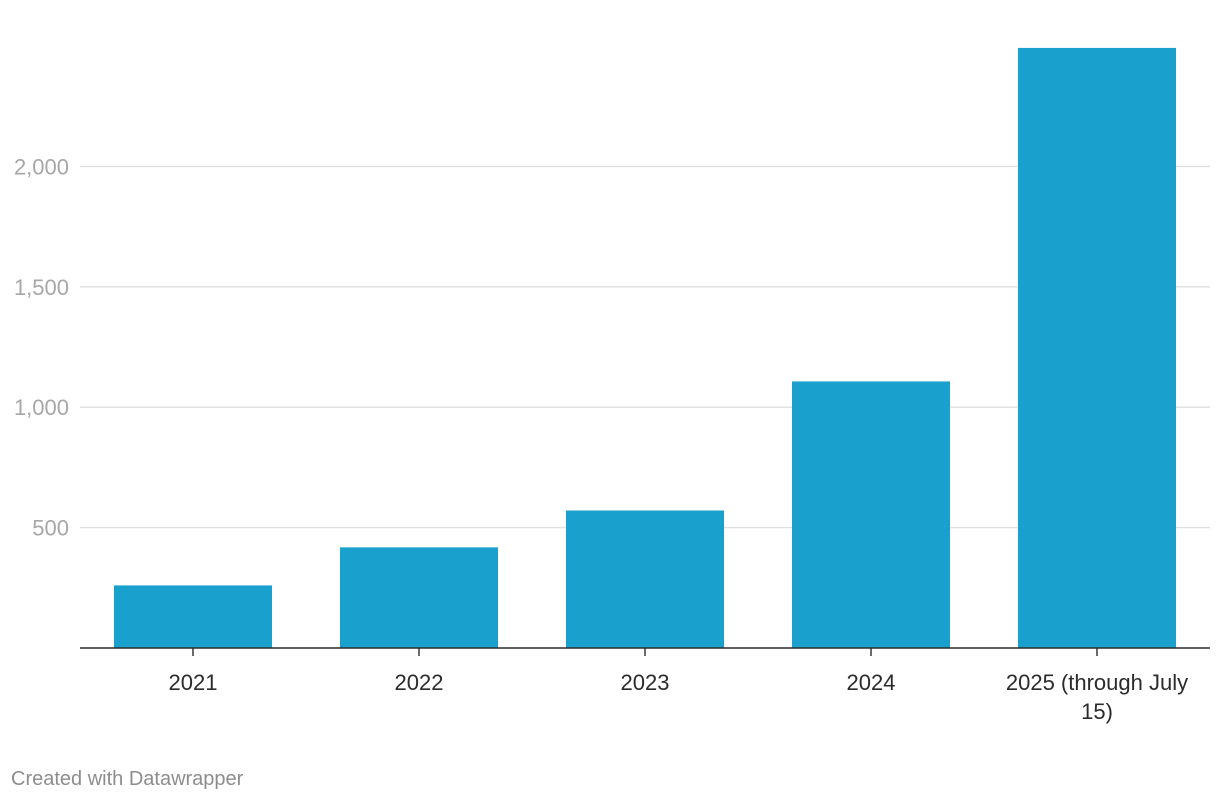 The image size is (1220, 806). I want to click on bar-2023, so click(645, 579).